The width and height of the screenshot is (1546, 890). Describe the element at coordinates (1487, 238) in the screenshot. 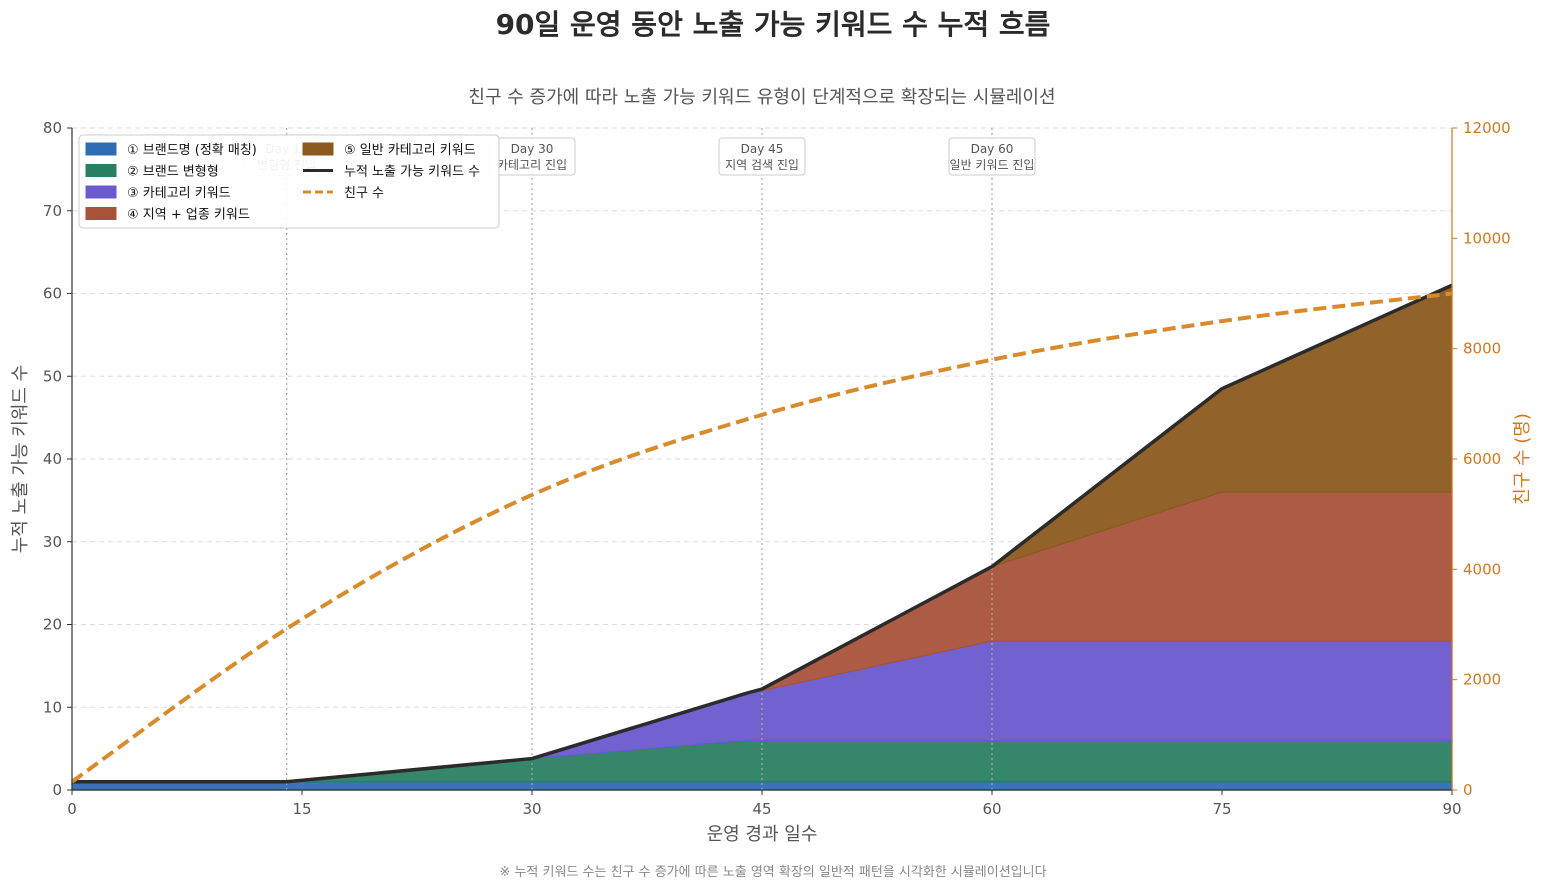

I see `y2-tick-label: 10000` at that location.